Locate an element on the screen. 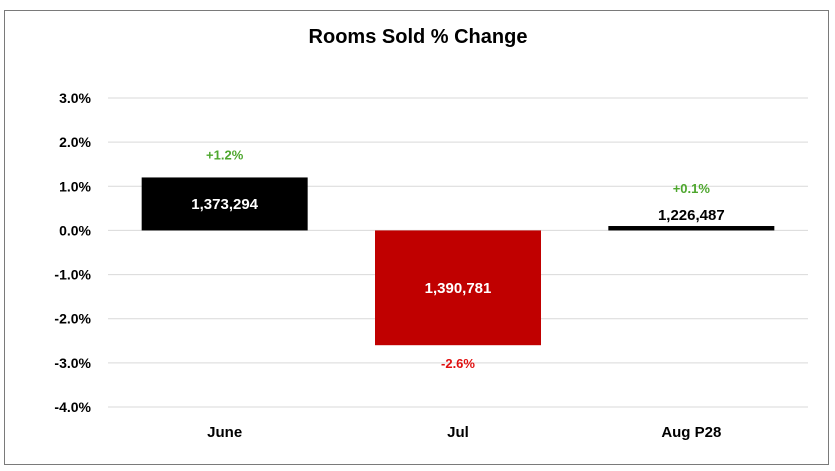  y-tick-label: 2.0% is located at coordinates (75, 142).